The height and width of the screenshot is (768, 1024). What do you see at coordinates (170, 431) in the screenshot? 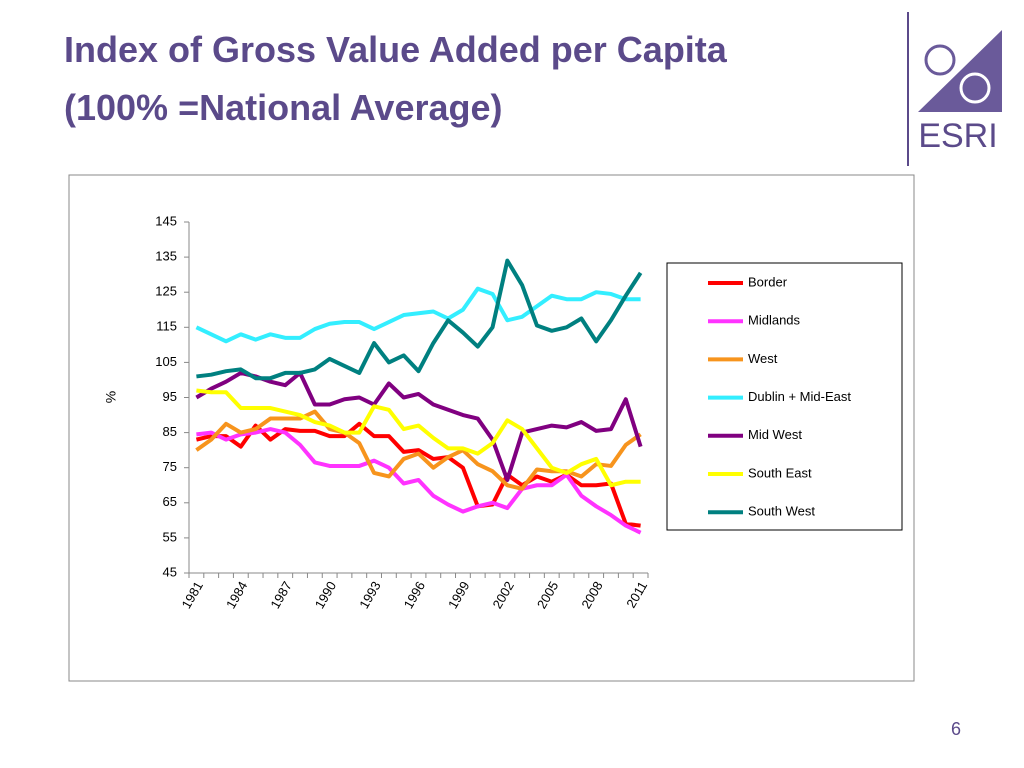
I see `y-tick-label: 85` at bounding box center [170, 431].